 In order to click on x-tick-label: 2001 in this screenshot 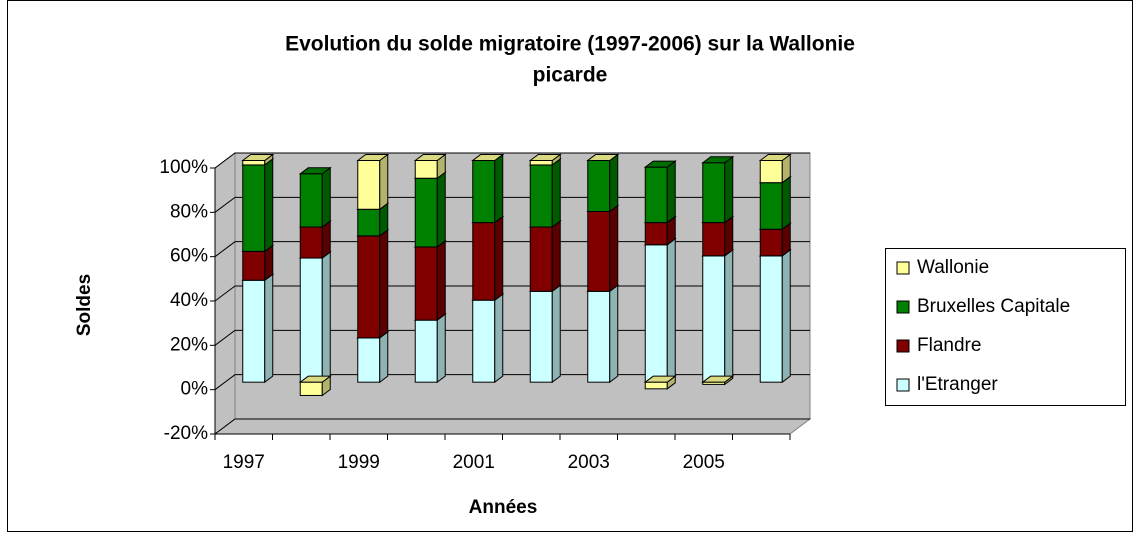, I will do `click(474, 462)`.